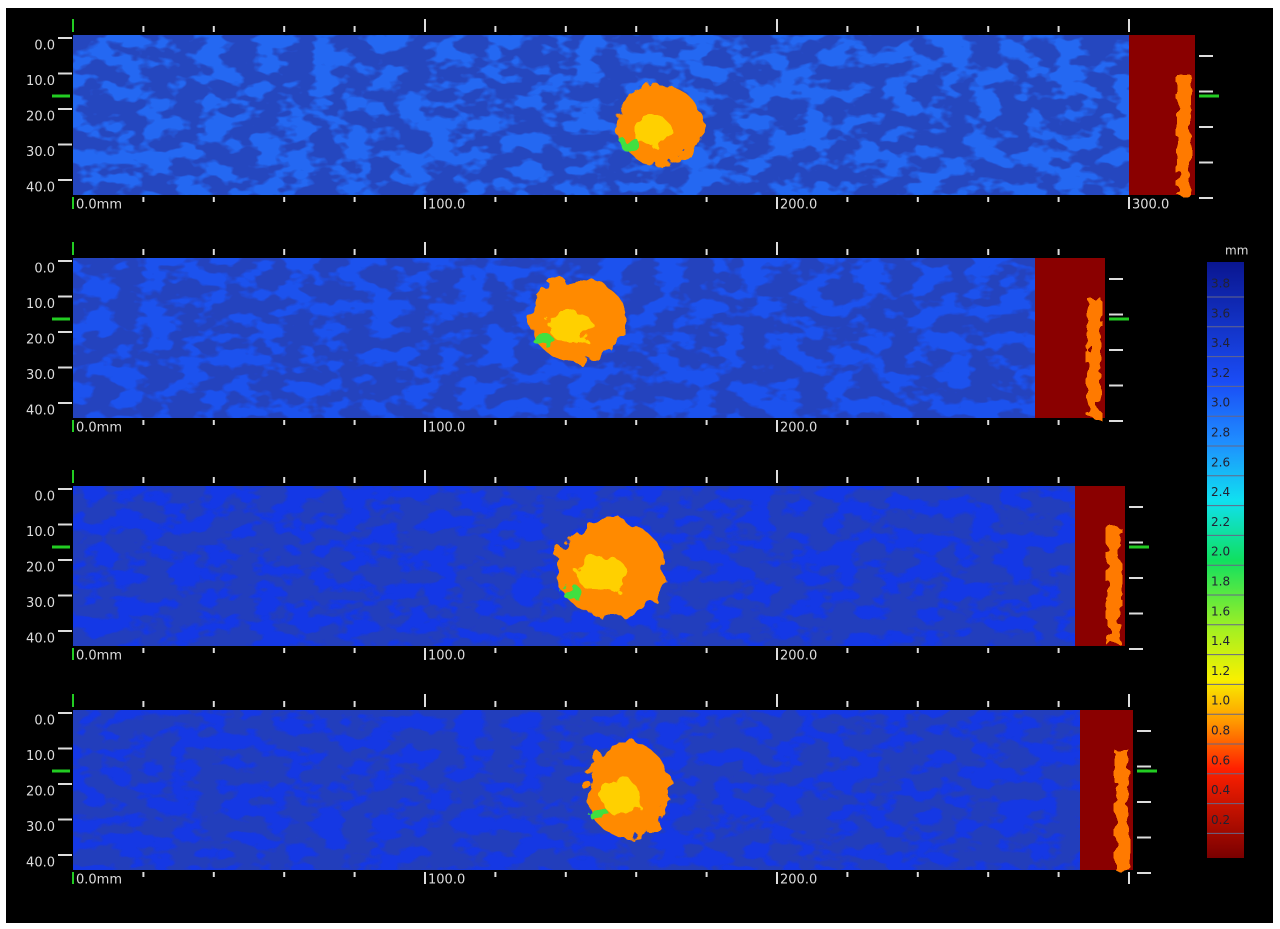 The image size is (1280, 929). Describe the element at coordinates (1220, 403) in the screenshot. I see `colorbar-label: 3.0` at that location.